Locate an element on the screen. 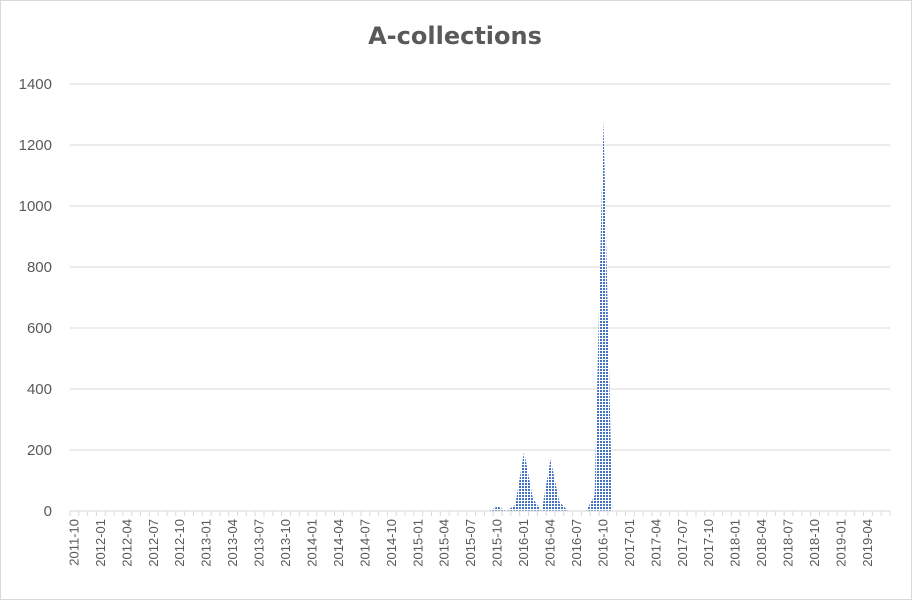  x-tick-label: 2014-07 is located at coordinates (364, 543).